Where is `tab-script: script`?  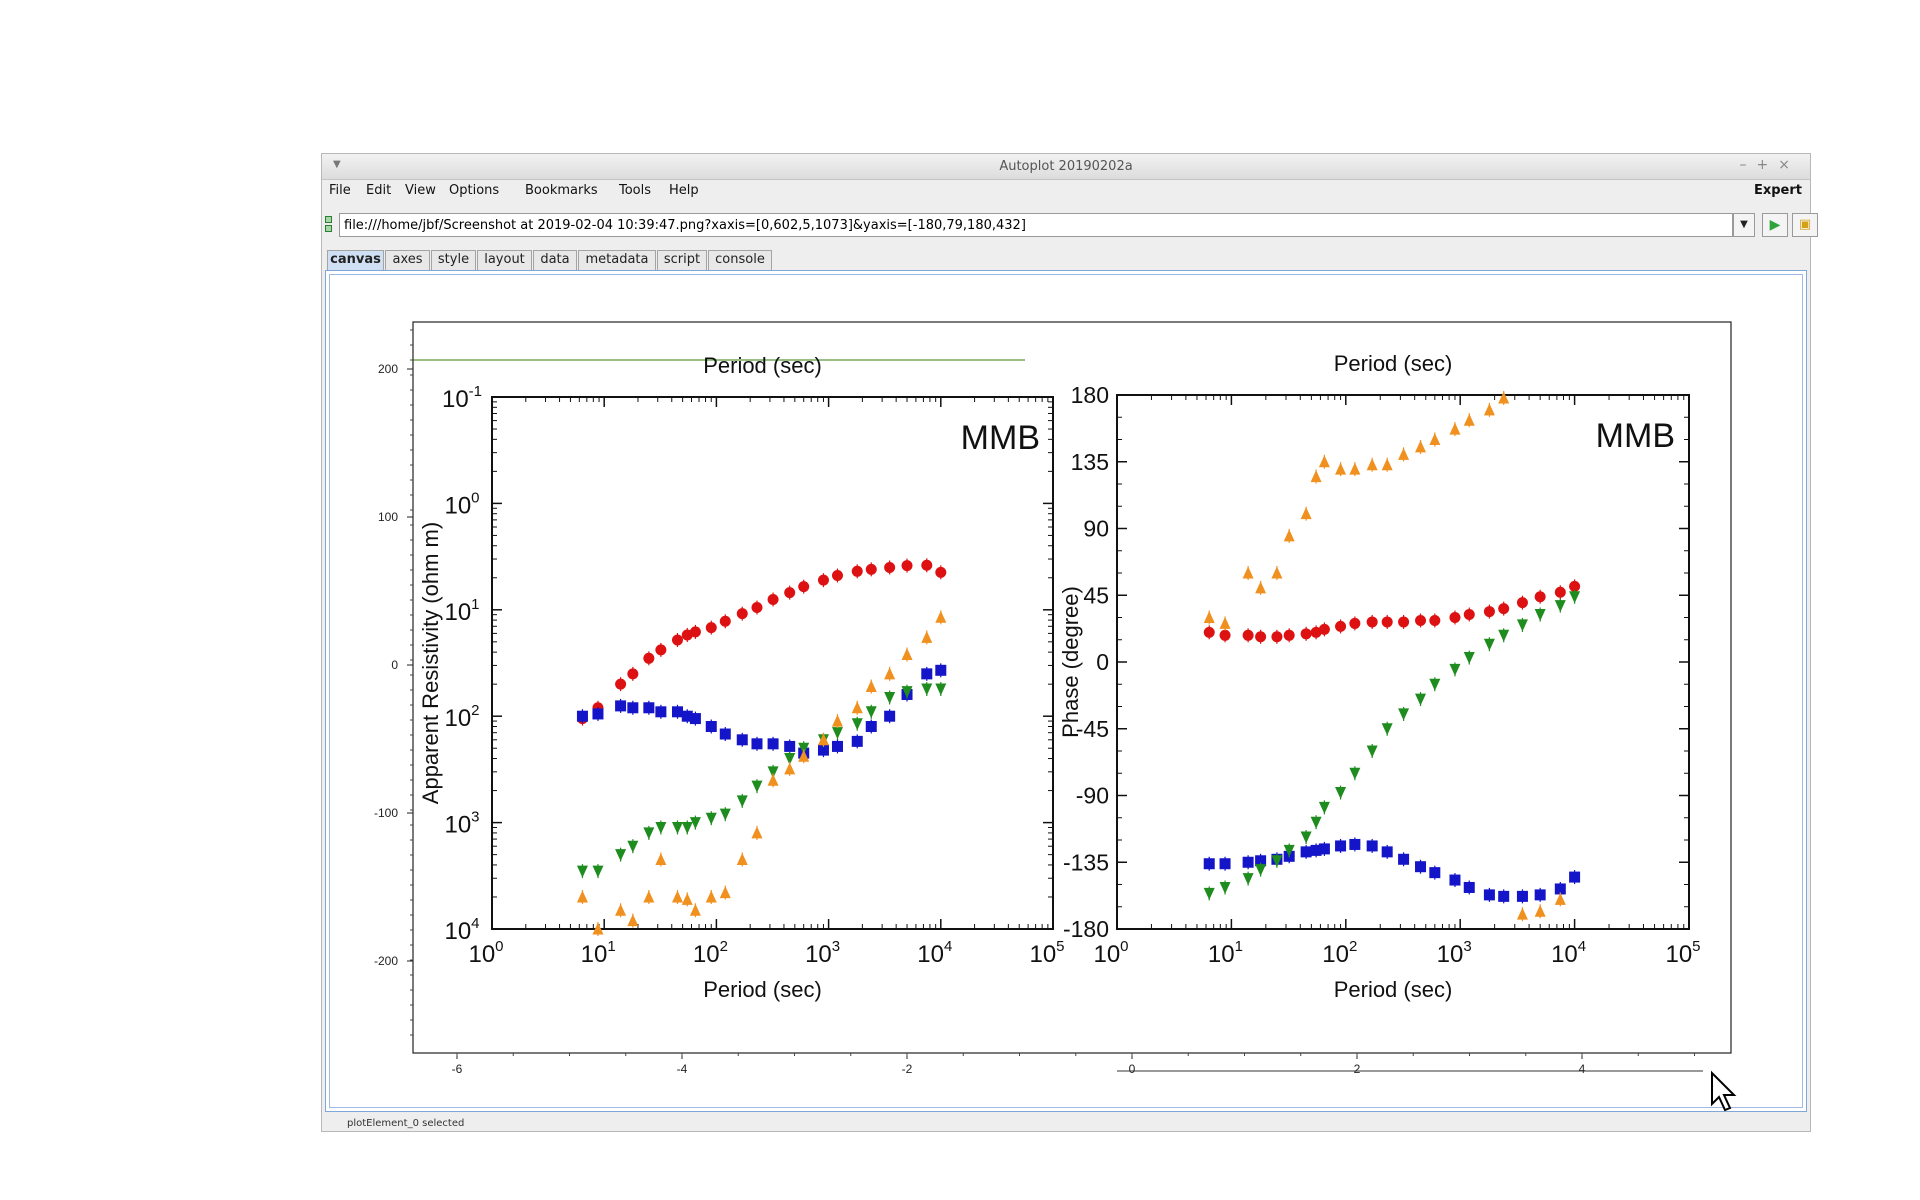
tab-script: script is located at coordinates (682, 260).